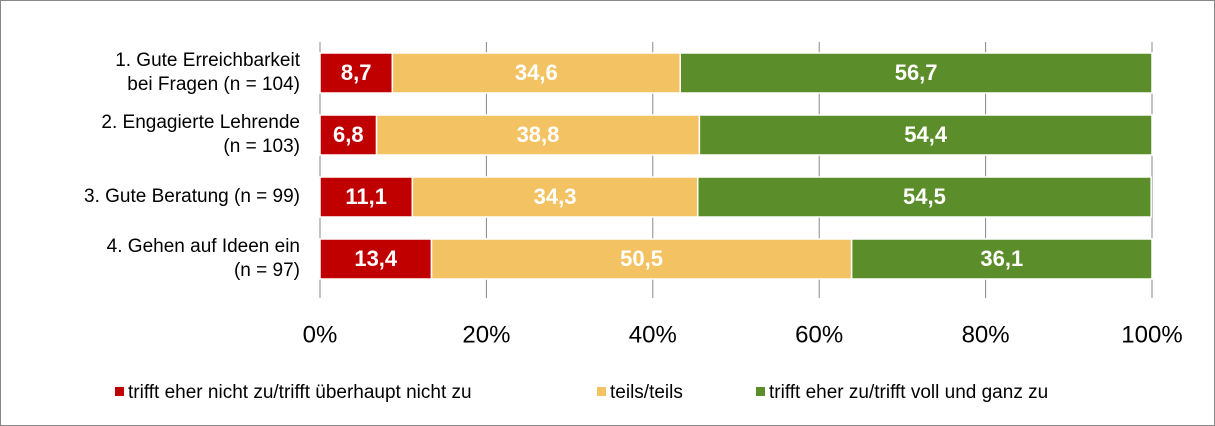  I want to click on data-label: 34,3, so click(555, 196).